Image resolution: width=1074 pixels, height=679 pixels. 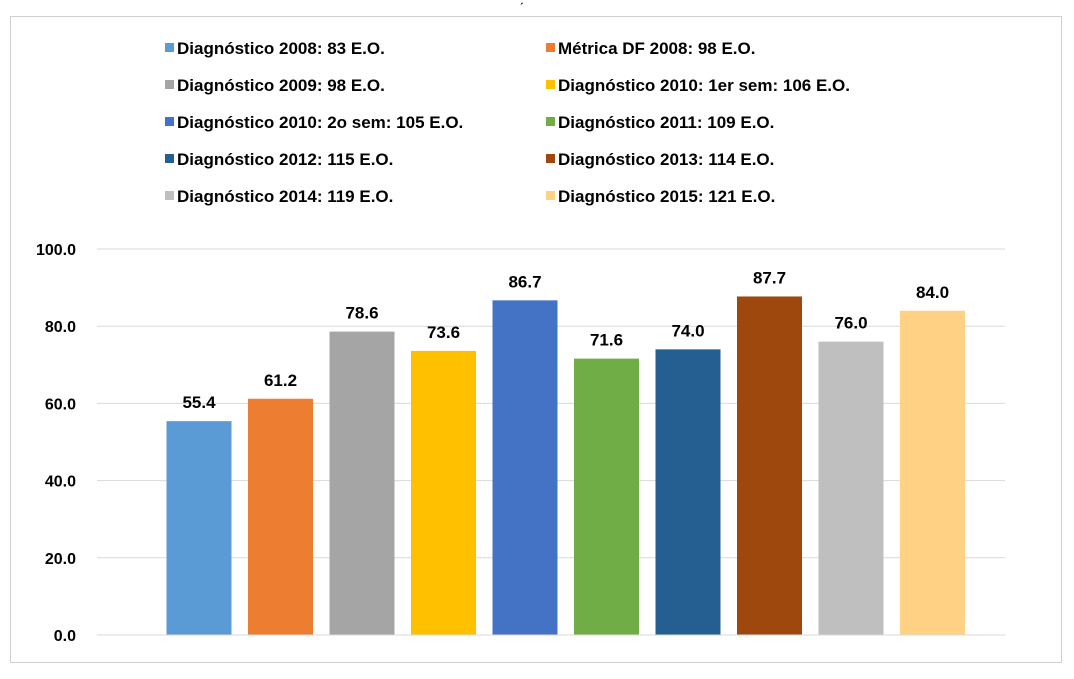 I want to click on legend-item: Diagnóstico 2012: 115 E.O., so click(x=279, y=159).